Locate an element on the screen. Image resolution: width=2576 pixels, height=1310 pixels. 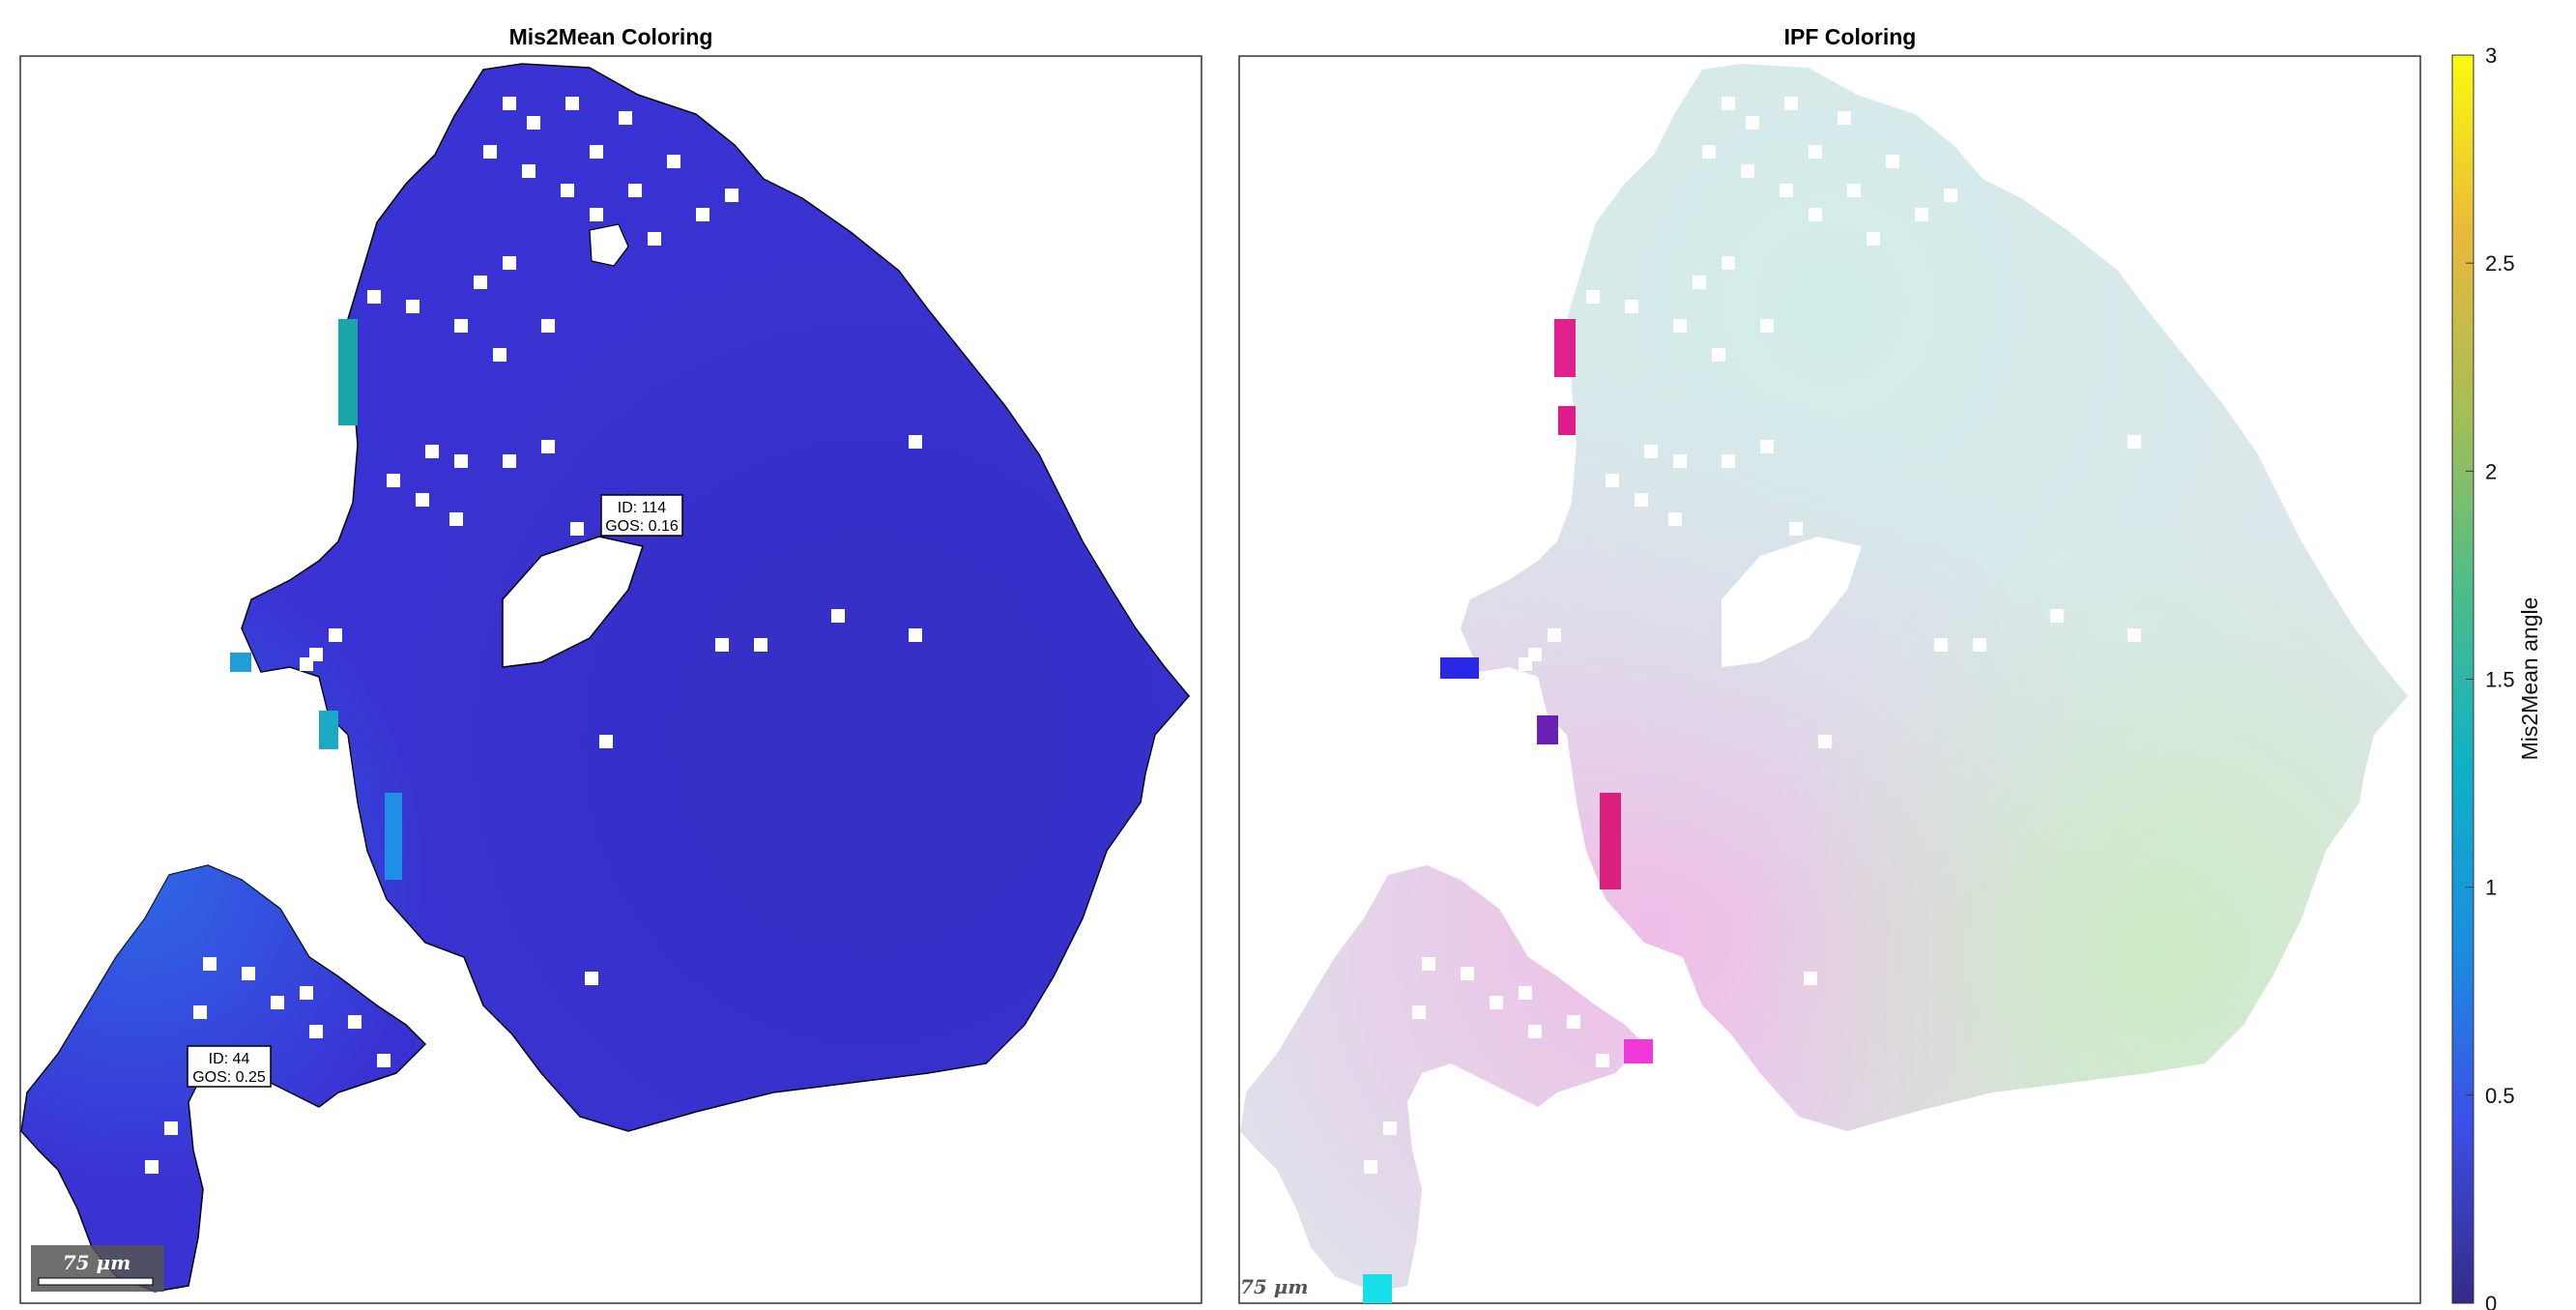
grain-114-gos: GOS: 0.16 is located at coordinates (642, 526).